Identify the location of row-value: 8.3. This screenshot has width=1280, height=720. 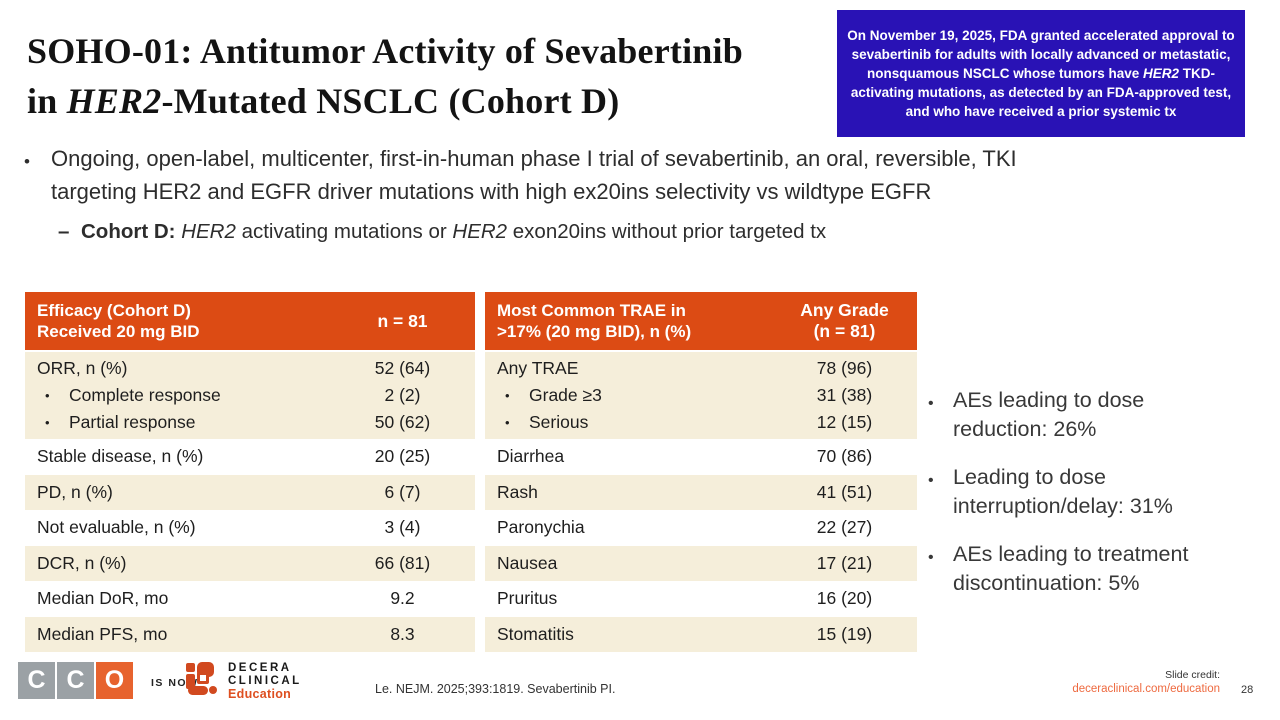
(402, 633).